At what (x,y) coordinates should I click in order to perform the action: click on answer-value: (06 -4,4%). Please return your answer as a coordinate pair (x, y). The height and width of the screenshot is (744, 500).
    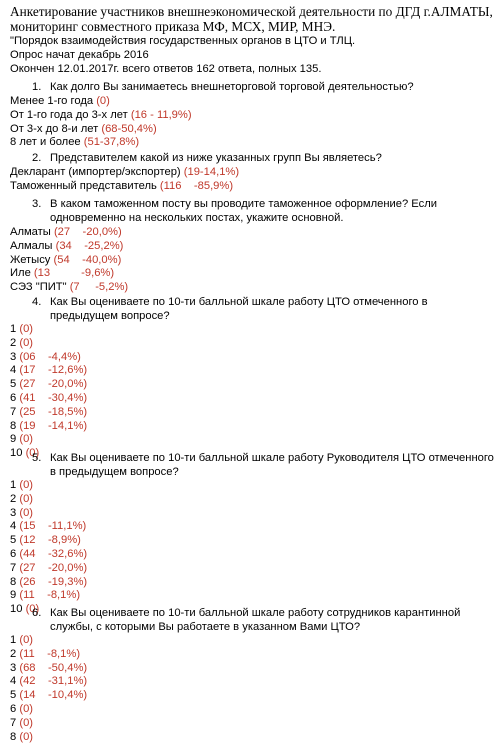
    Looking at the image, I should click on (50, 356).